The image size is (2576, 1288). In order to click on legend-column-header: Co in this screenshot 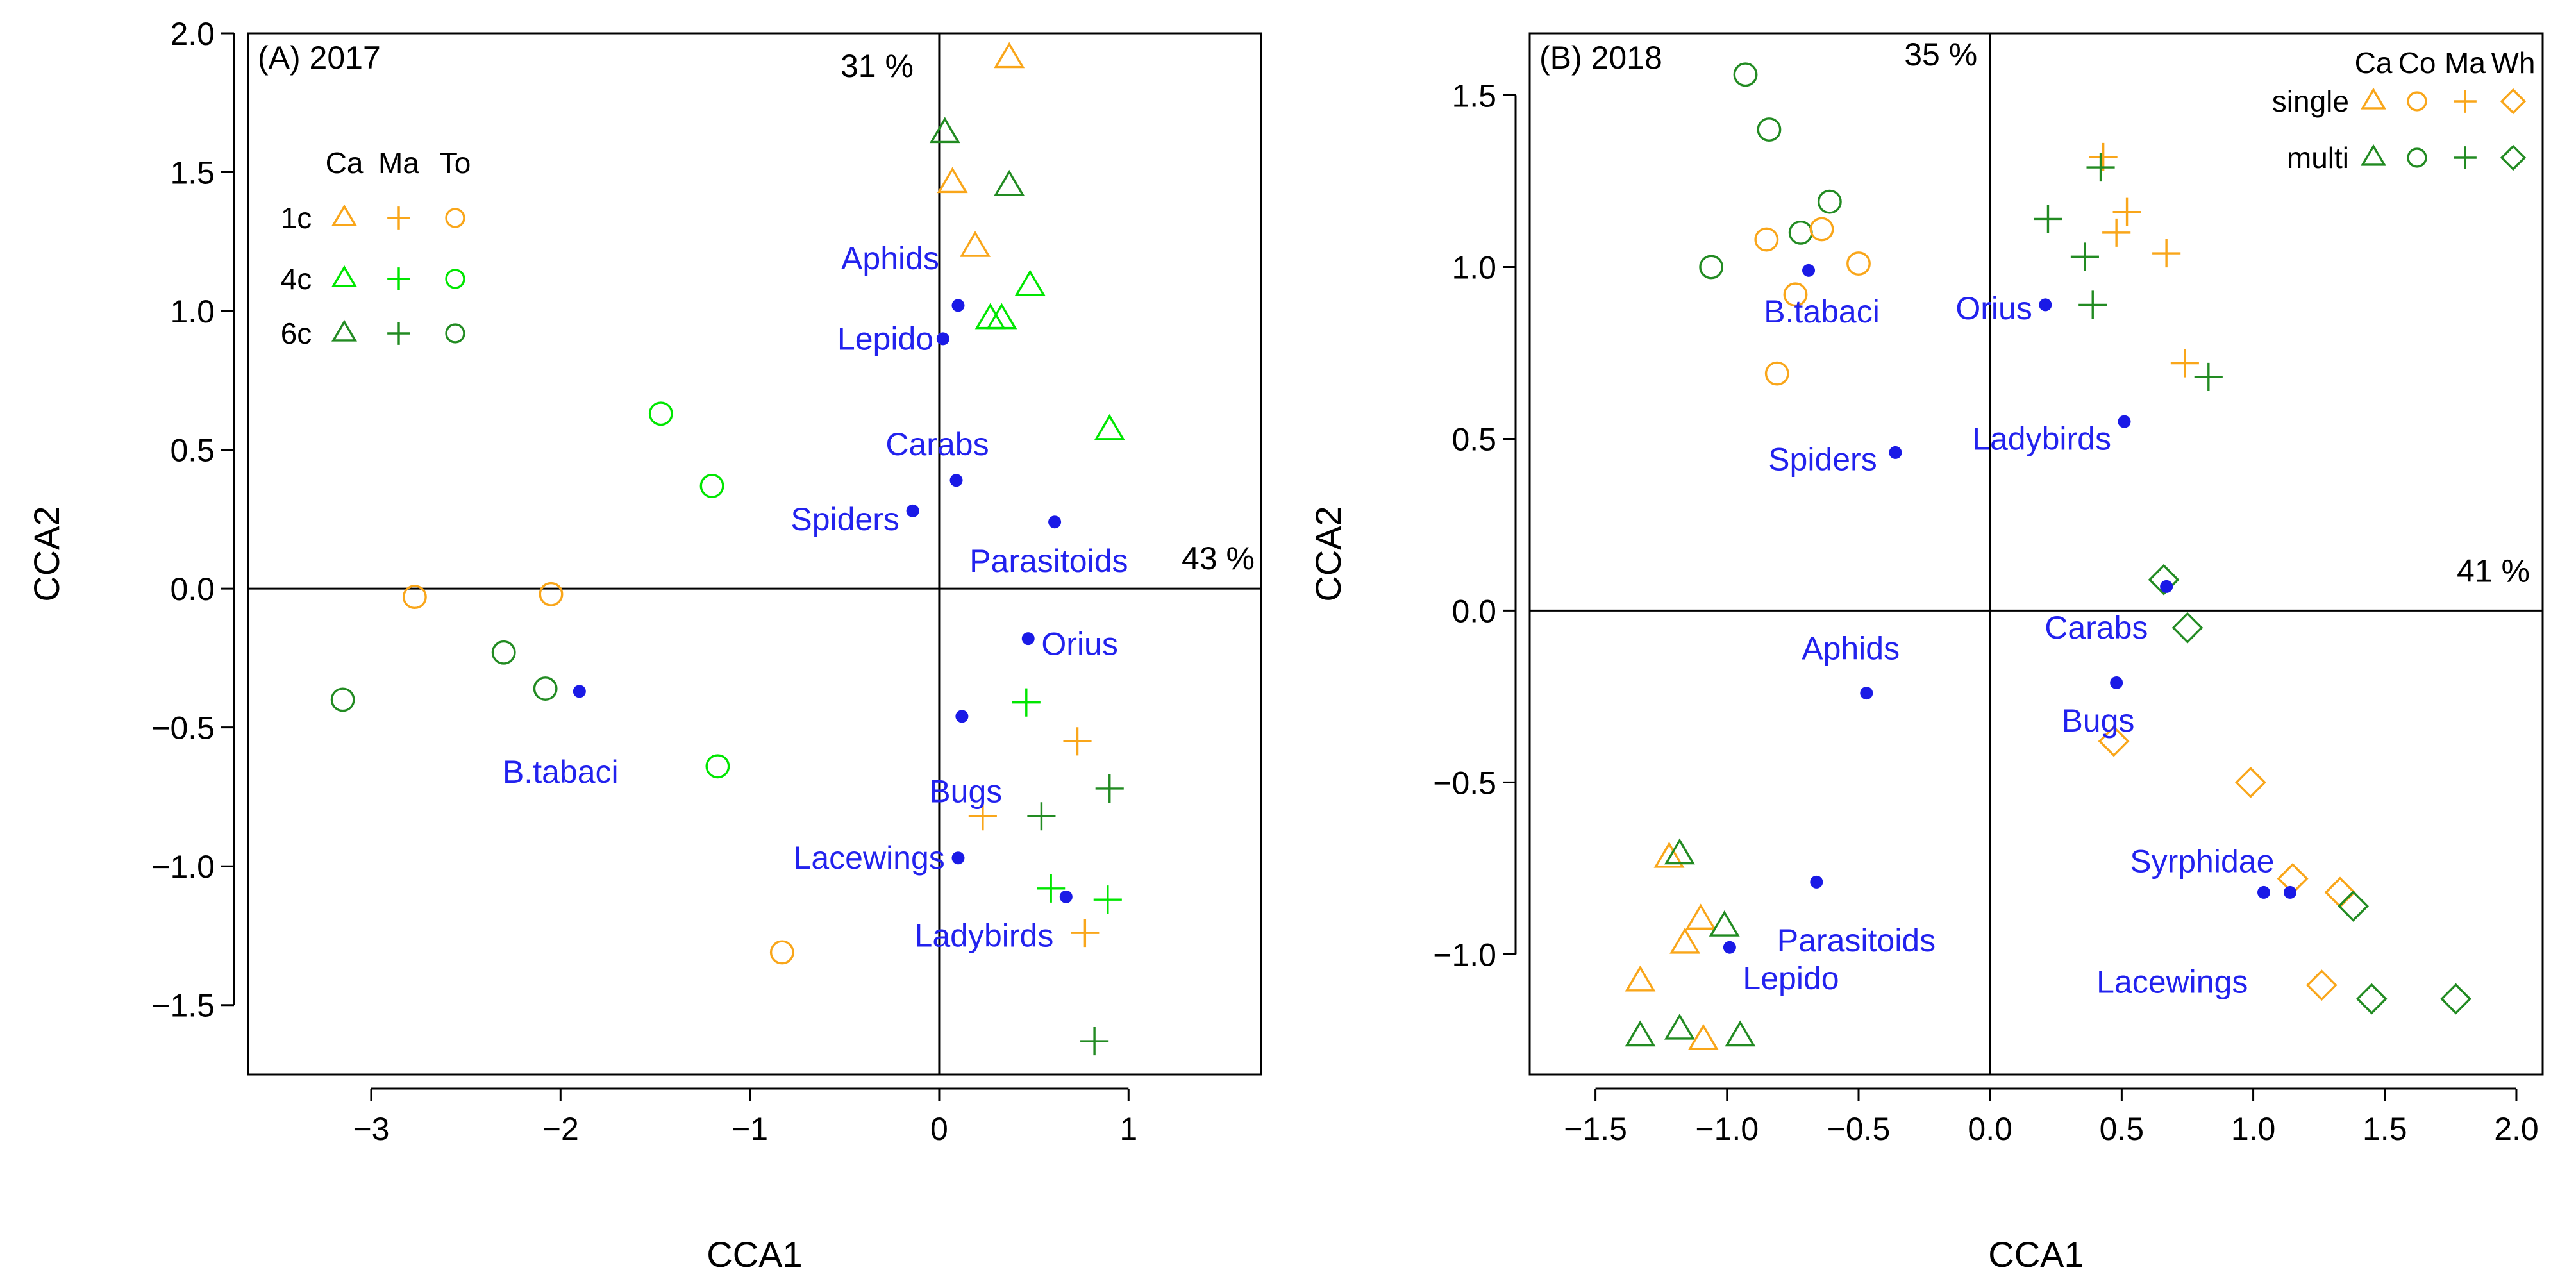, I will do `click(2417, 62)`.